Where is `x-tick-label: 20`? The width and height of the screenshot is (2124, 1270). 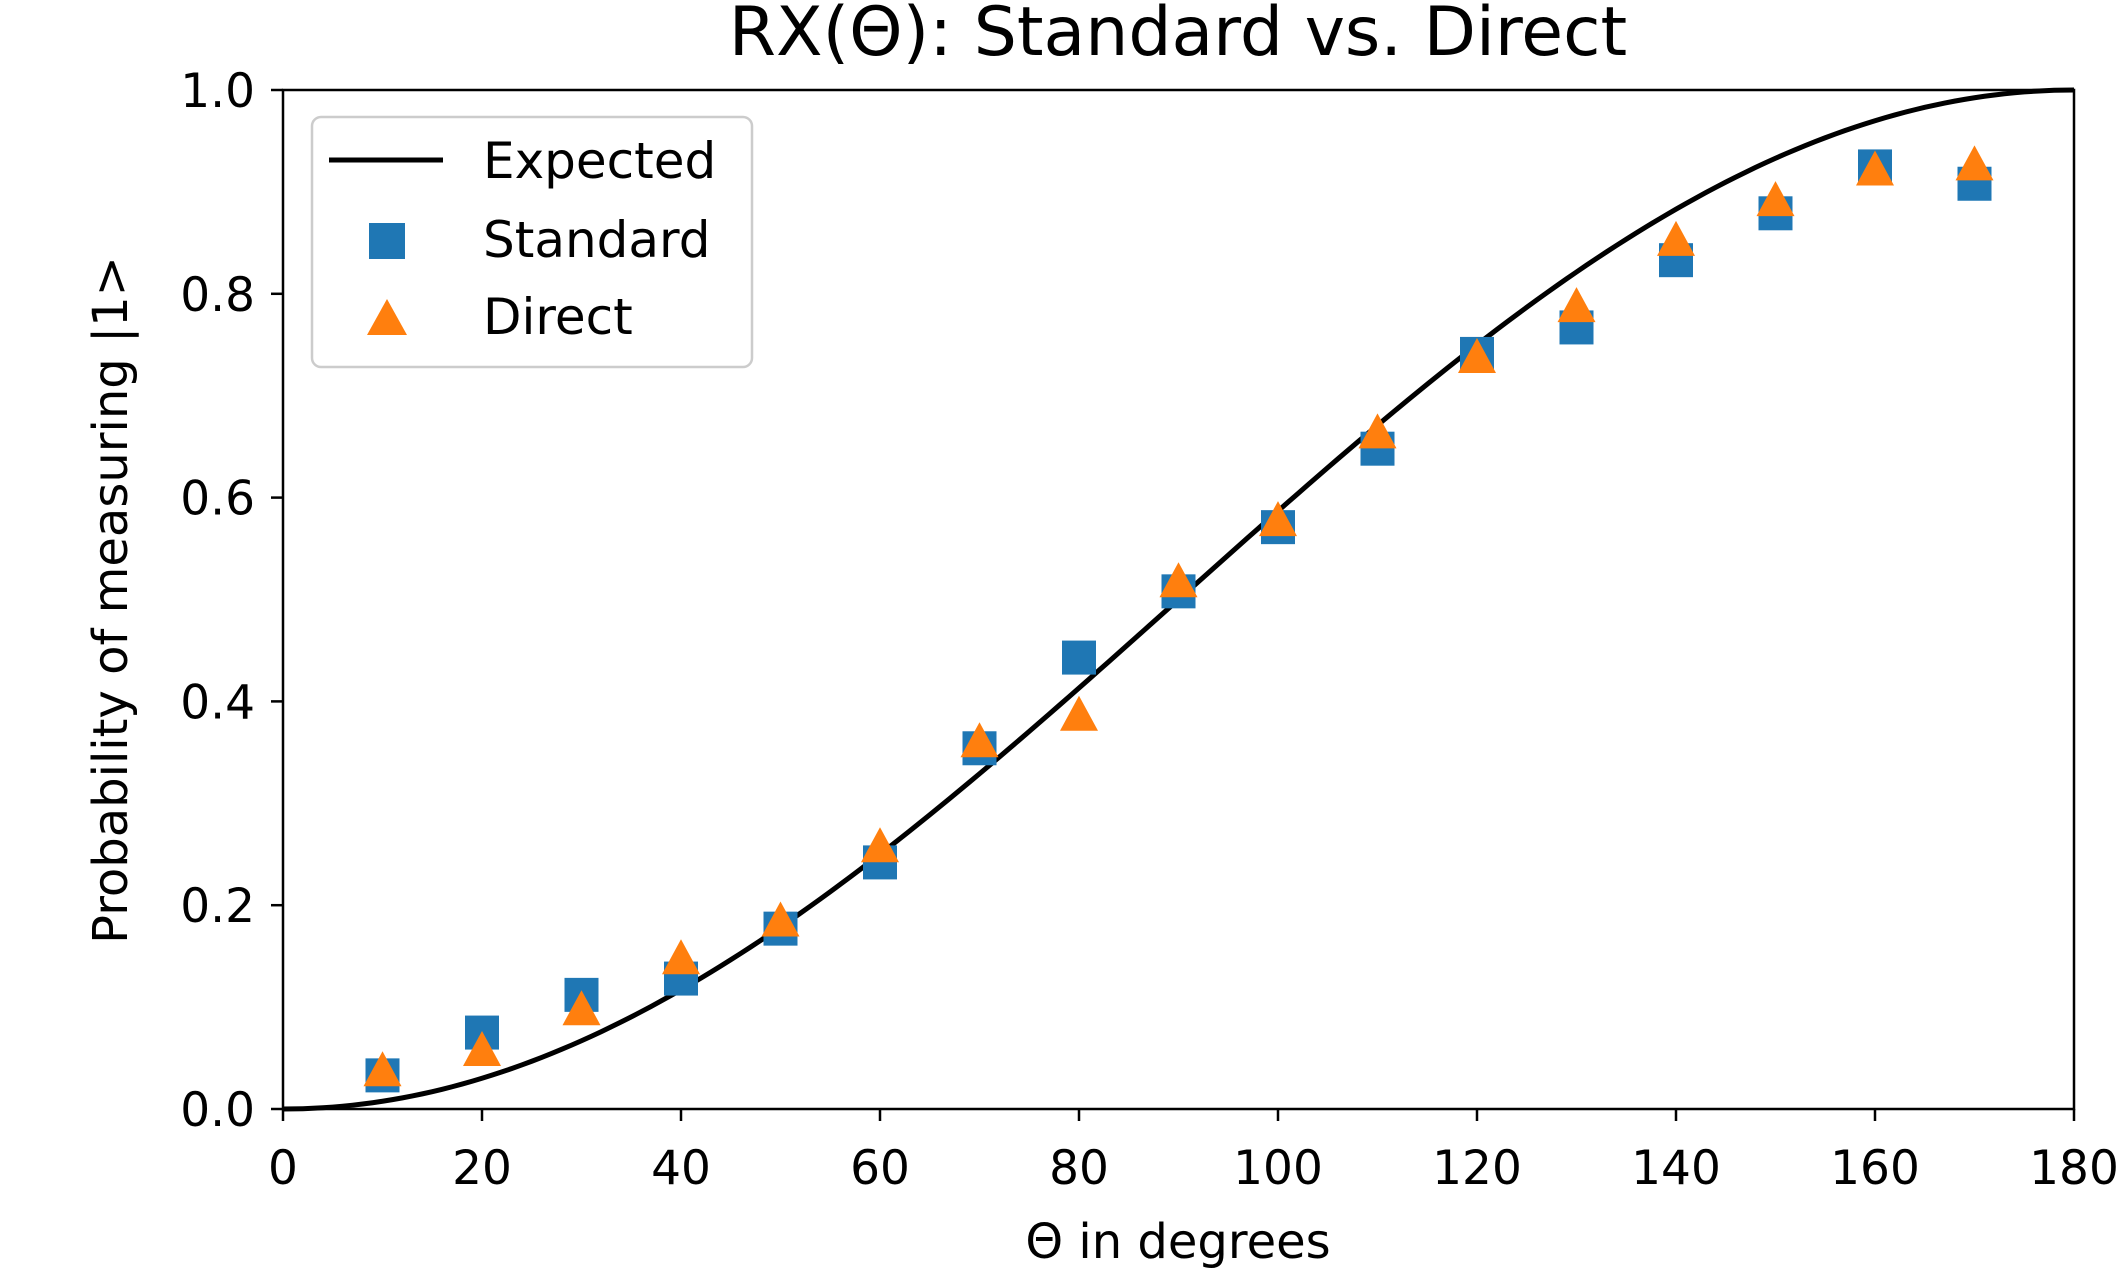
x-tick-label: 20 is located at coordinates (482, 1168).